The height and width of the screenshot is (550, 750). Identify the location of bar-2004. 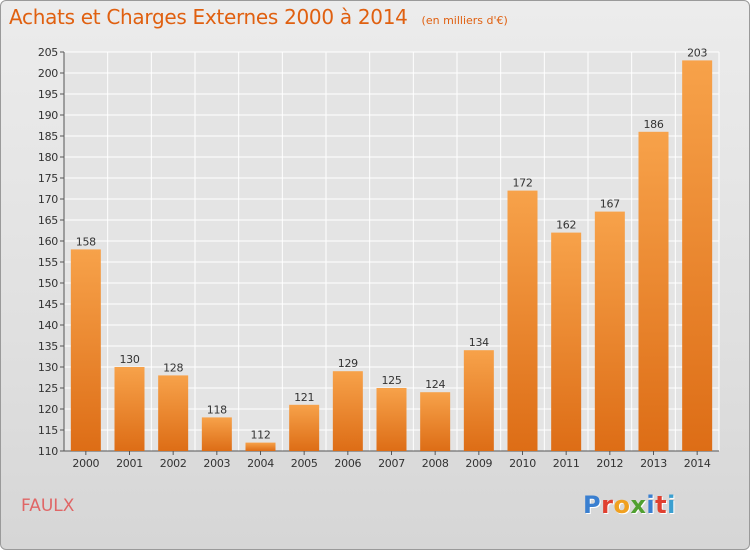
(260, 446).